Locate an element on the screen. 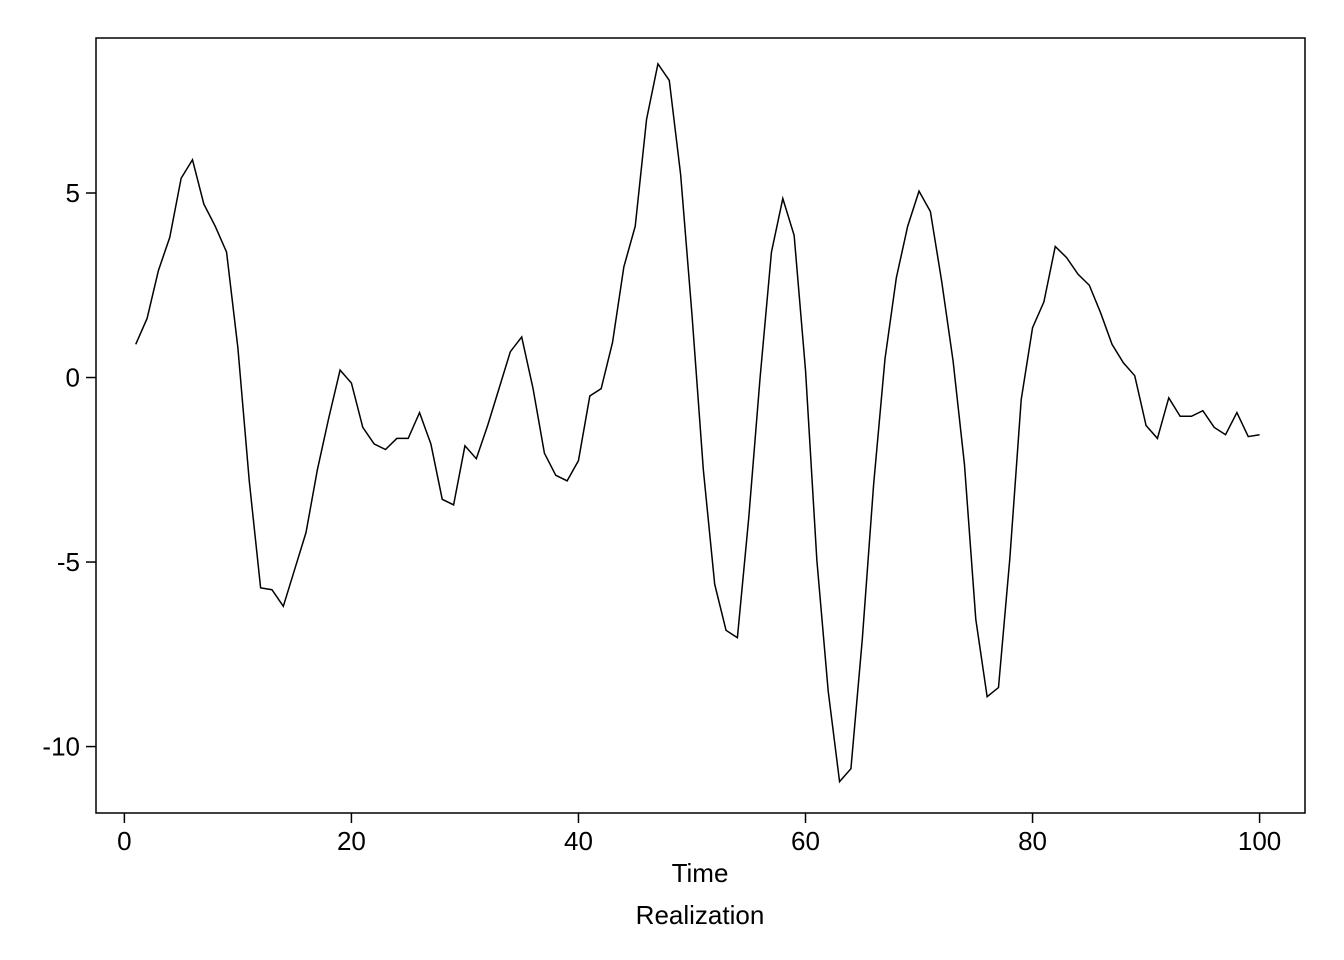 The image size is (1344, 960). x-axis-label: Time is located at coordinates (700, 873).